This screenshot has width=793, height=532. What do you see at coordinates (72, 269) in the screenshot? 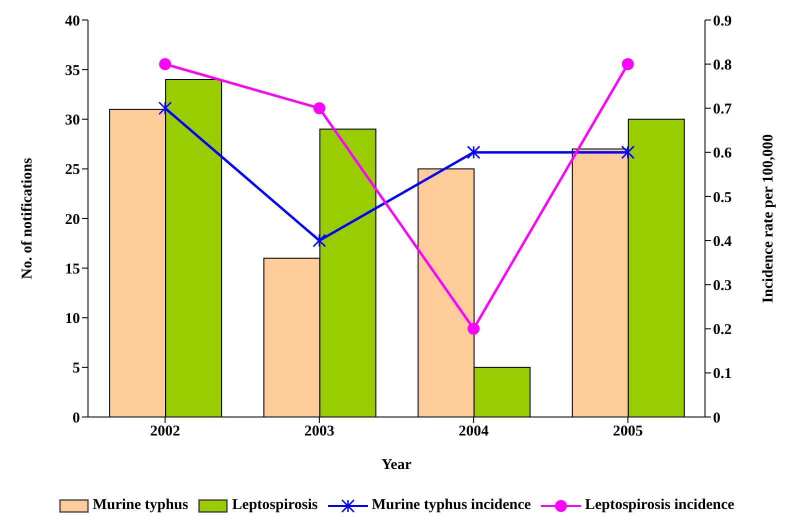
I see `y-tick-label: 15` at bounding box center [72, 269].